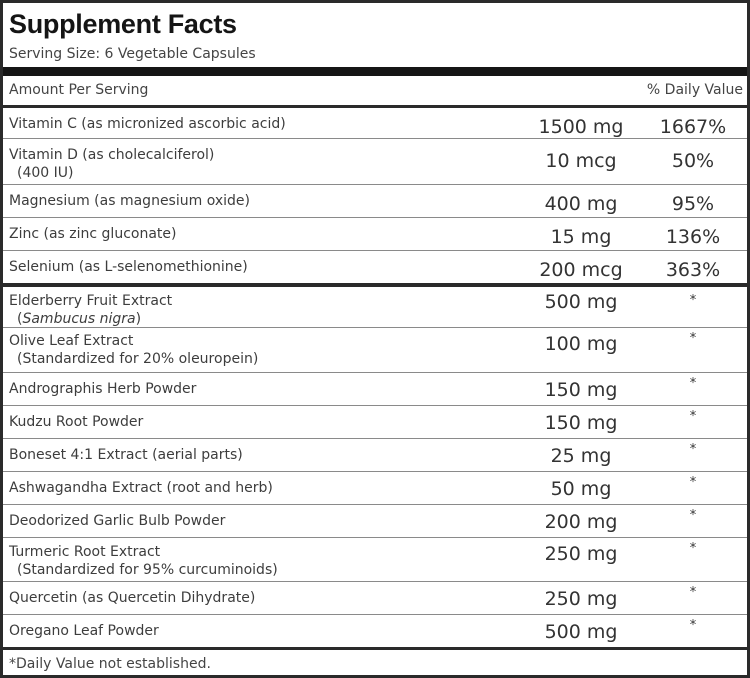 The height and width of the screenshot is (678, 750). I want to click on nutrient-amount: 400 mg, so click(581, 204).